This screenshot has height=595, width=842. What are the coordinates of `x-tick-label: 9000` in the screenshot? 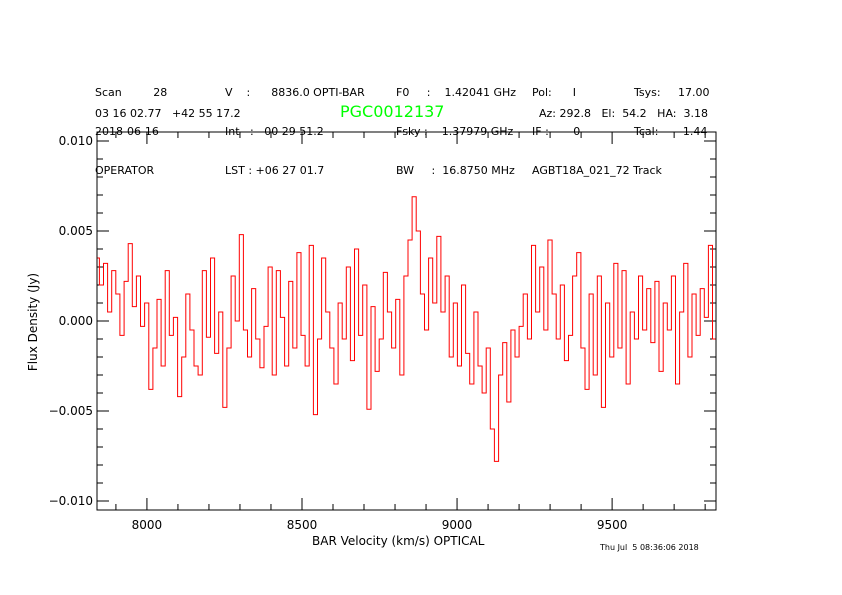 It's located at (457, 525).